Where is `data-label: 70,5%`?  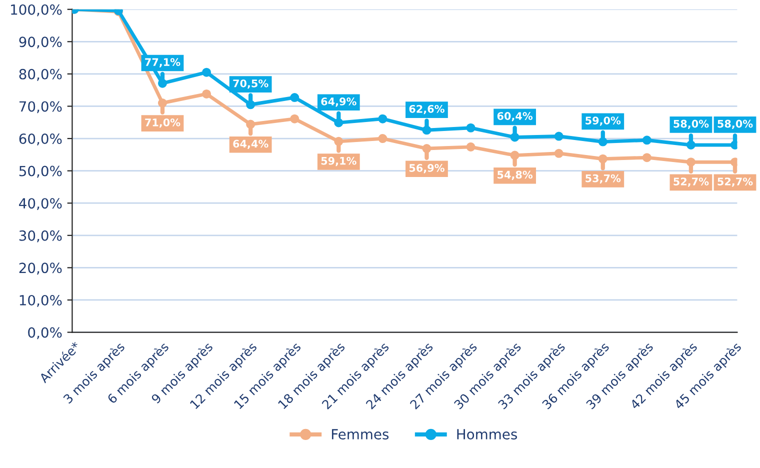 data-label: 70,5% is located at coordinates (250, 84).